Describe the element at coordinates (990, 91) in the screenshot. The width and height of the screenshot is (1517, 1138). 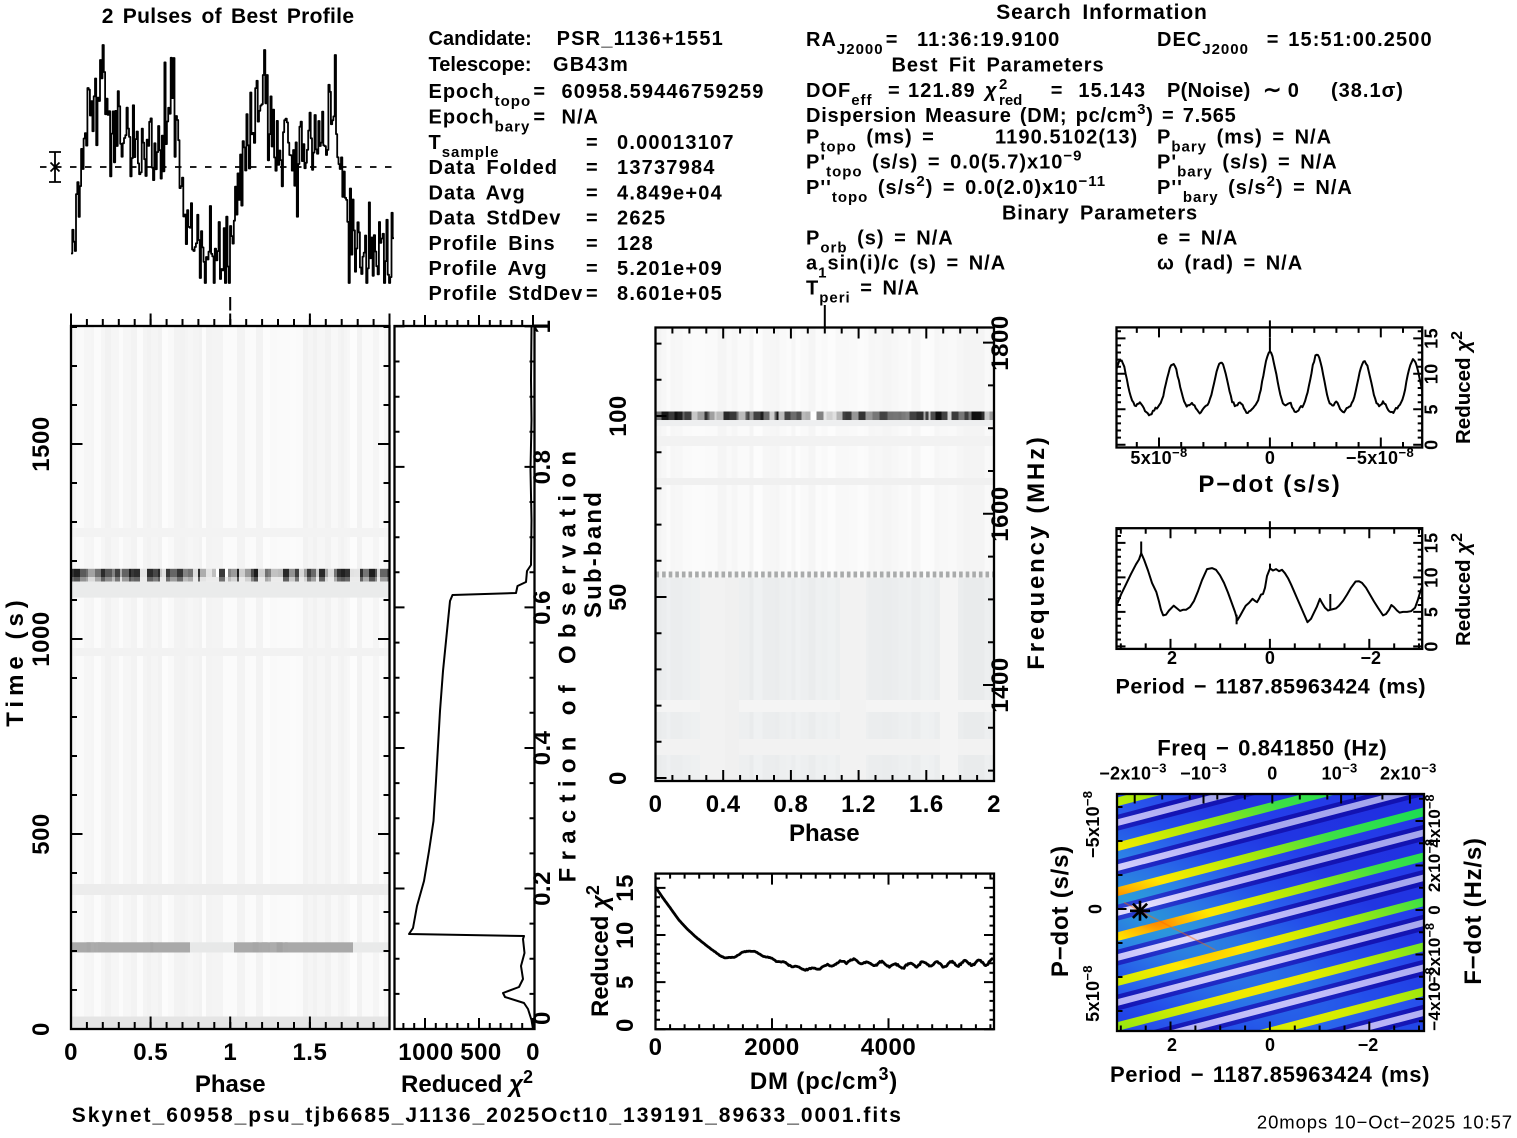
I see `svg-text: χ` at that location.